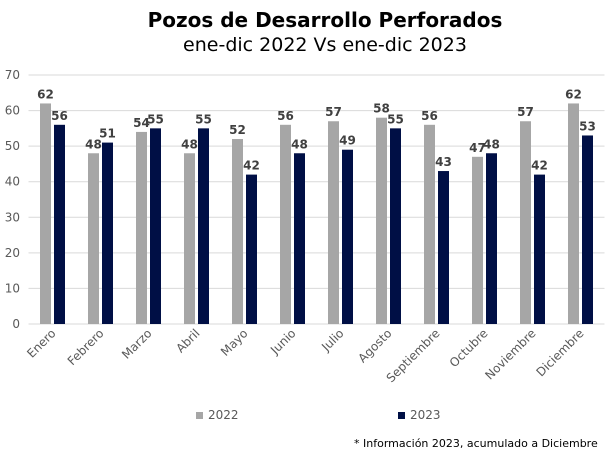 The height and width of the screenshot is (468, 610). Describe the element at coordinates (12, 182) in the screenshot. I see `y-tick-label: 40` at that location.